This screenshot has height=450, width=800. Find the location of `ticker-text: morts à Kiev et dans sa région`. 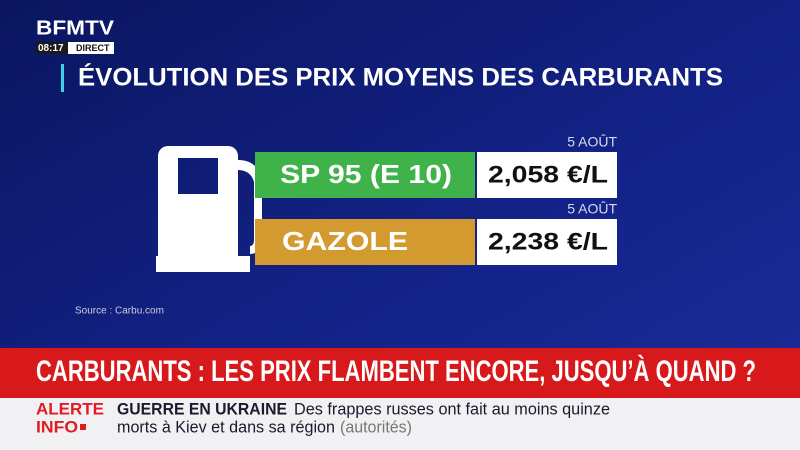

ticker-text: morts à Kiev et dans sa région is located at coordinates (226, 426).